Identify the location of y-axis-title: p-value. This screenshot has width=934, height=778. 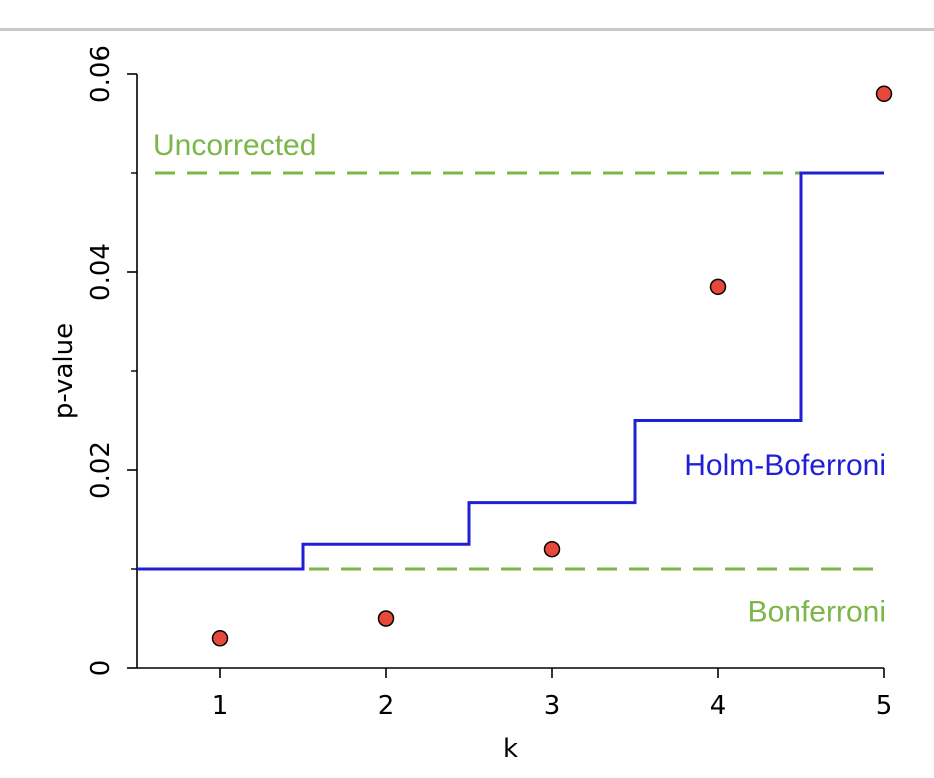
(64, 371).